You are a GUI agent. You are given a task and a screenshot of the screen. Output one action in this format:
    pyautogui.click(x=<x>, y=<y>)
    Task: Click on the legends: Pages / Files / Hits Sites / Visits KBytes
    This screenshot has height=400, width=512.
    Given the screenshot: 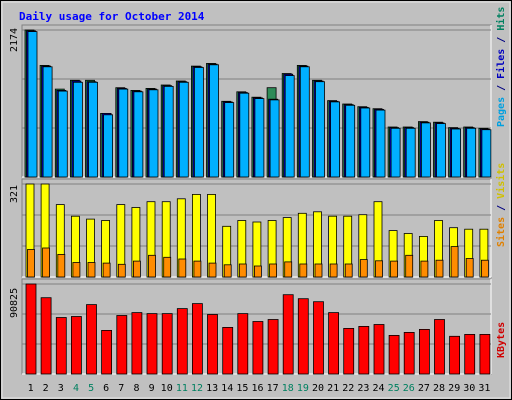 What is the action you would take?
    pyautogui.click(x=501, y=182)
    